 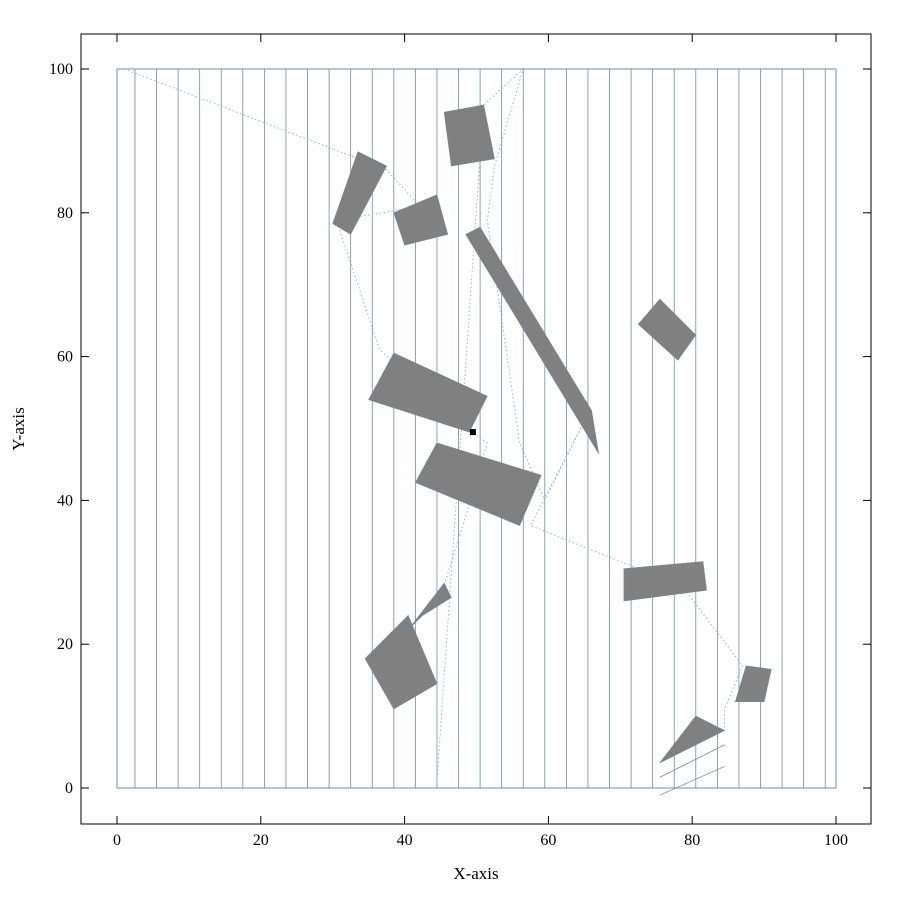 What do you see at coordinates (665, 581) in the screenshot?
I see `obstacle-right-bar` at bounding box center [665, 581].